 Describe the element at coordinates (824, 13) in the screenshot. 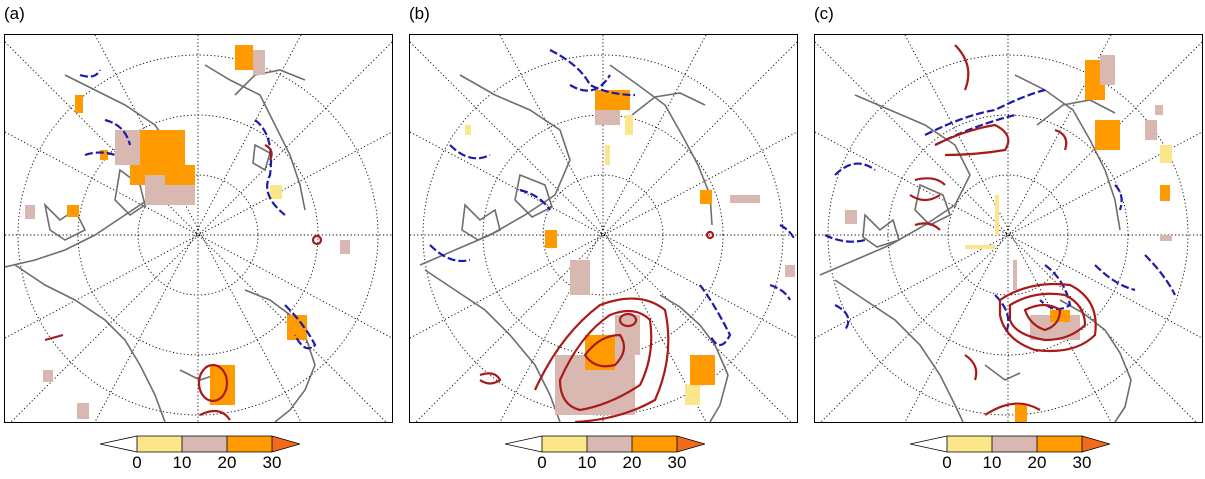

I see `panel-label: (c)` at that location.